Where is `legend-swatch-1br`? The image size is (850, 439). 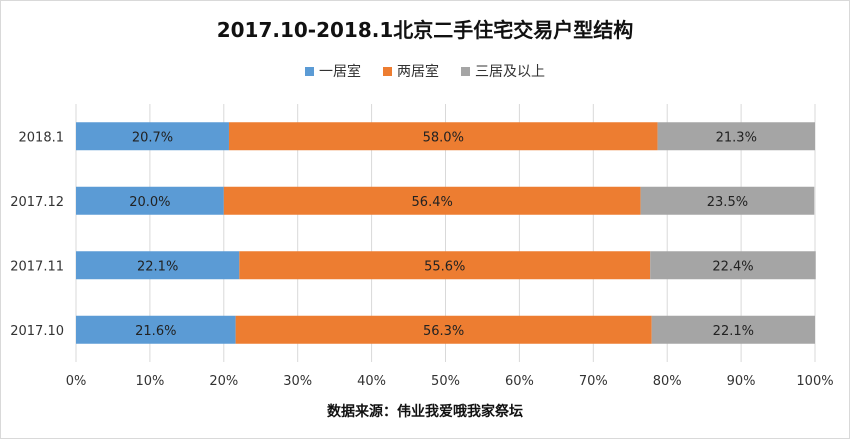
legend-swatch-1br is located at coordinates (309, 71).